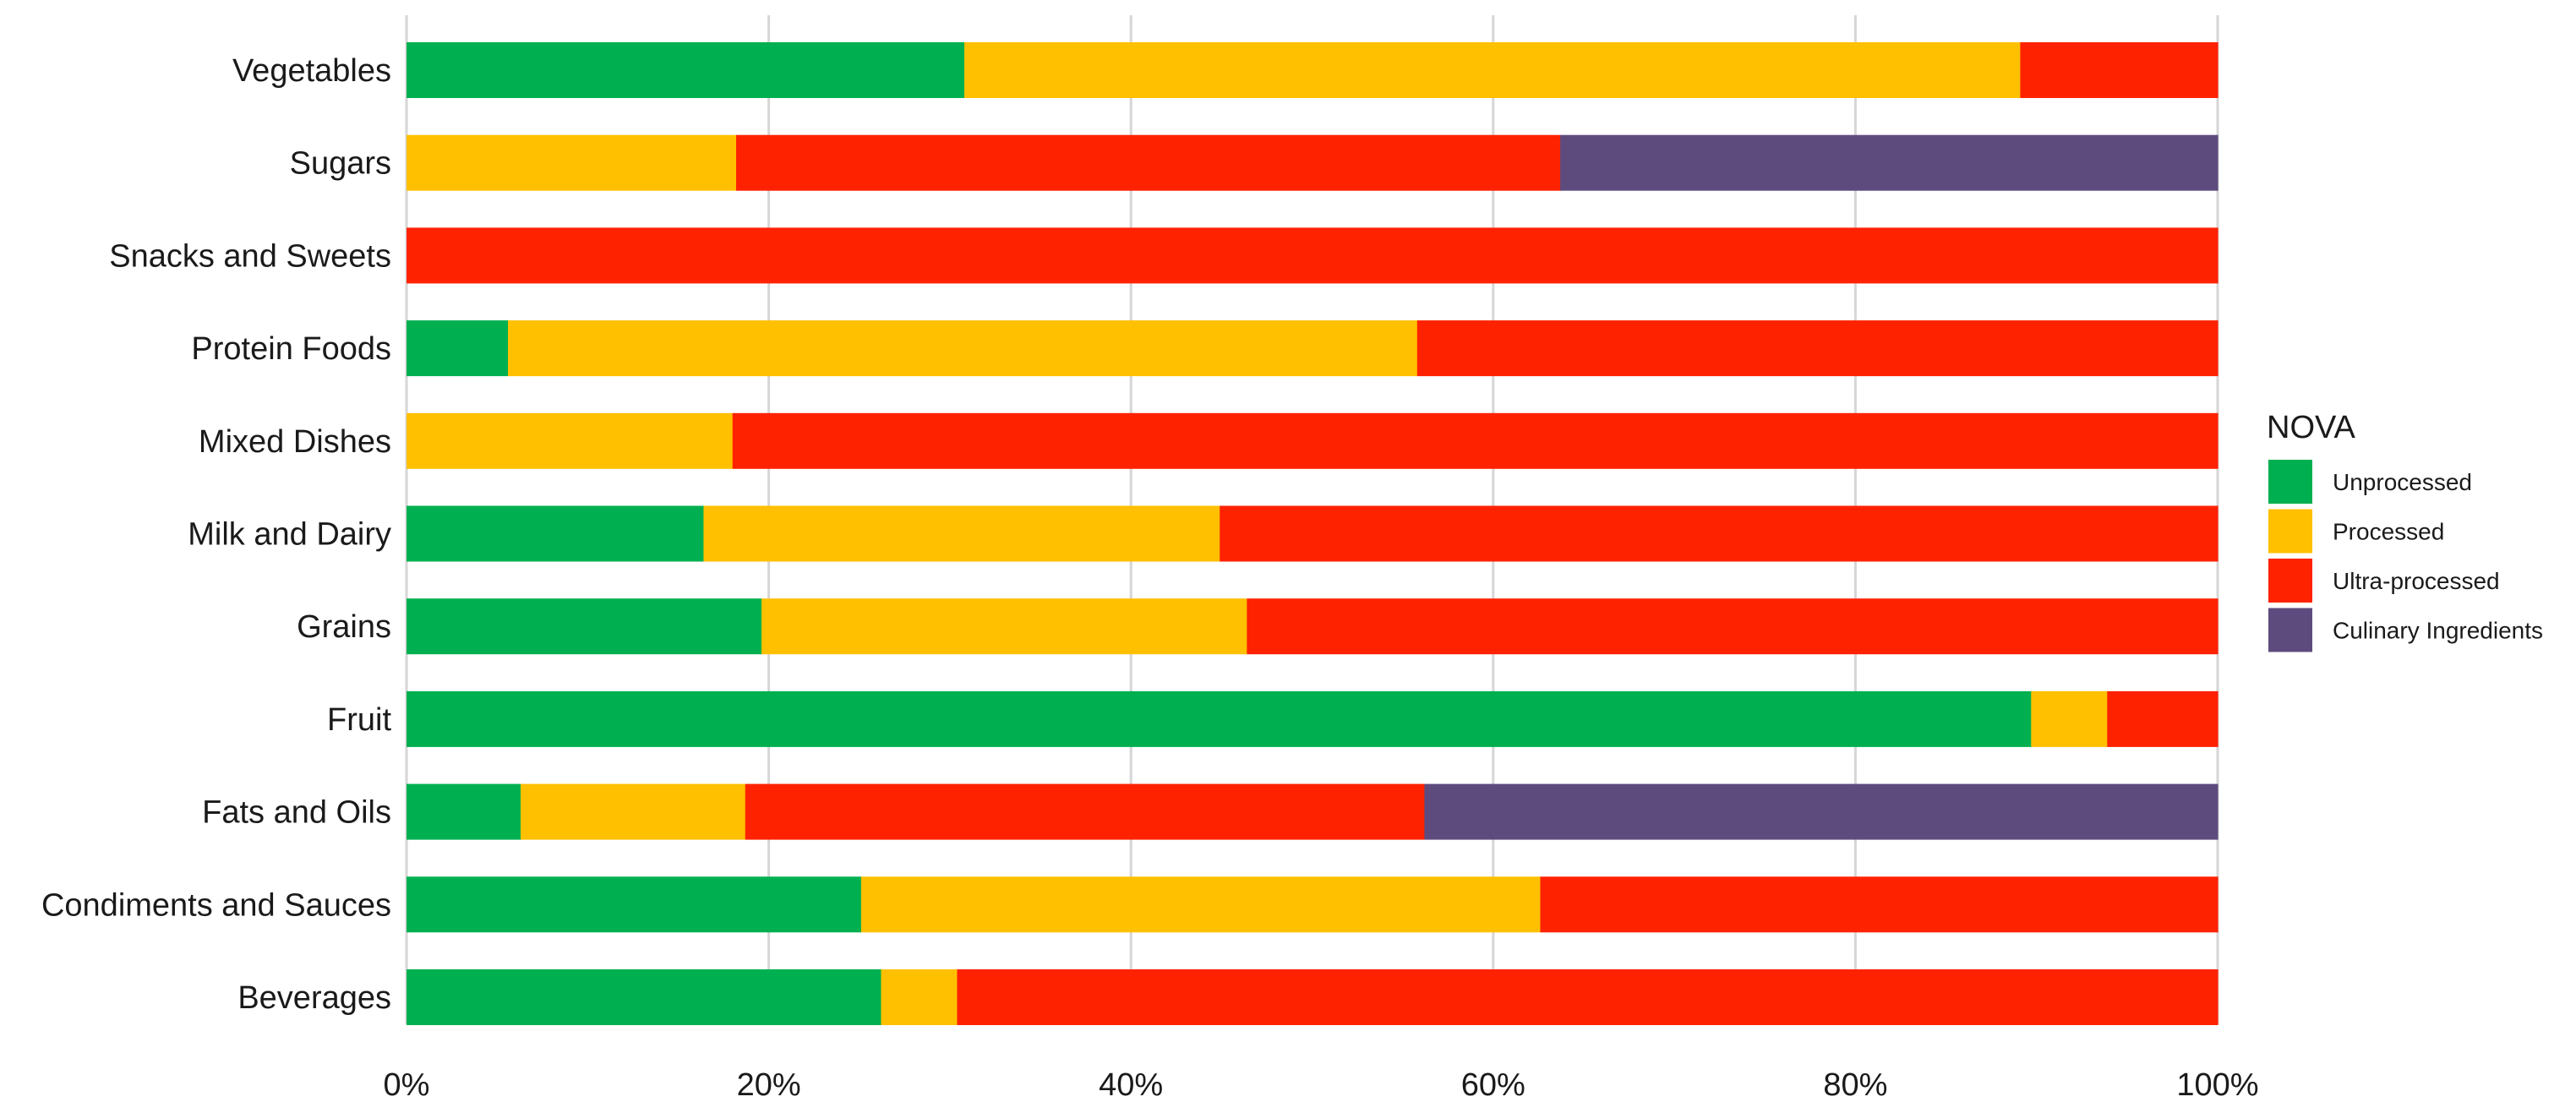  I want to click on bar-vegetables-ultra-processed, so click(2119, 70).